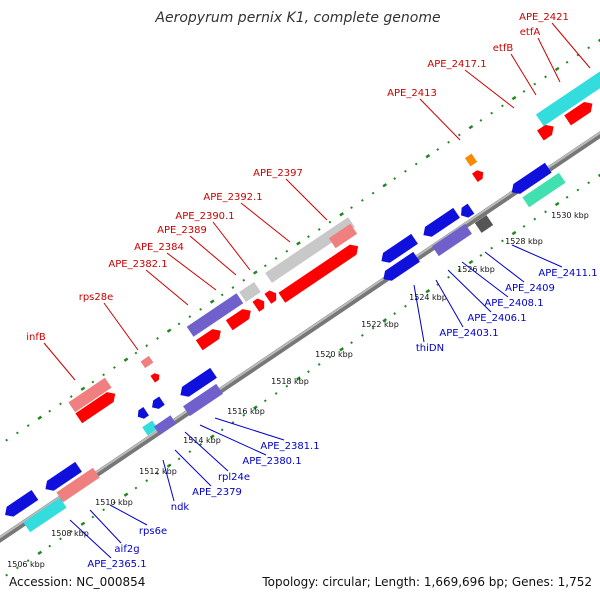  Describe the element at coordinates (567, 273) in the screenshot. I see `gene-label-bottom: APE_2411.1` at that location.